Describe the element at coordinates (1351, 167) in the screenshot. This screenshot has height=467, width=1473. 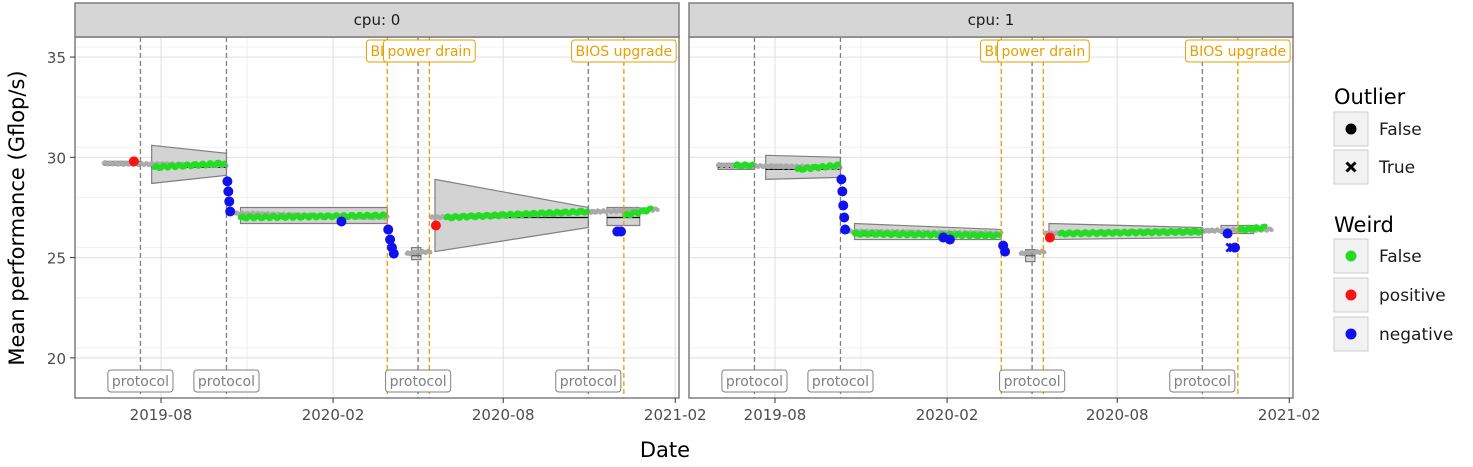
I see `legend-marker-cross` at that location.